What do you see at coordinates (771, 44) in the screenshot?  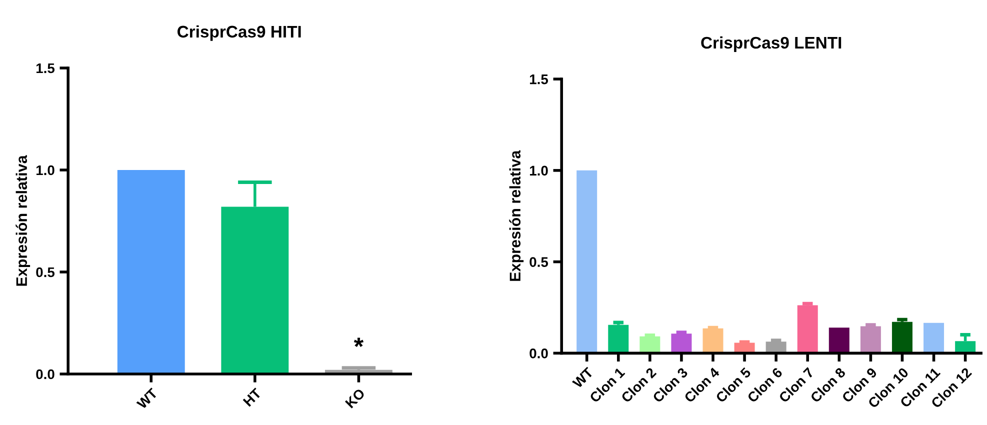 I see `chart-title: CrisprCas9 LENTI` at bounding box center [771, 44].